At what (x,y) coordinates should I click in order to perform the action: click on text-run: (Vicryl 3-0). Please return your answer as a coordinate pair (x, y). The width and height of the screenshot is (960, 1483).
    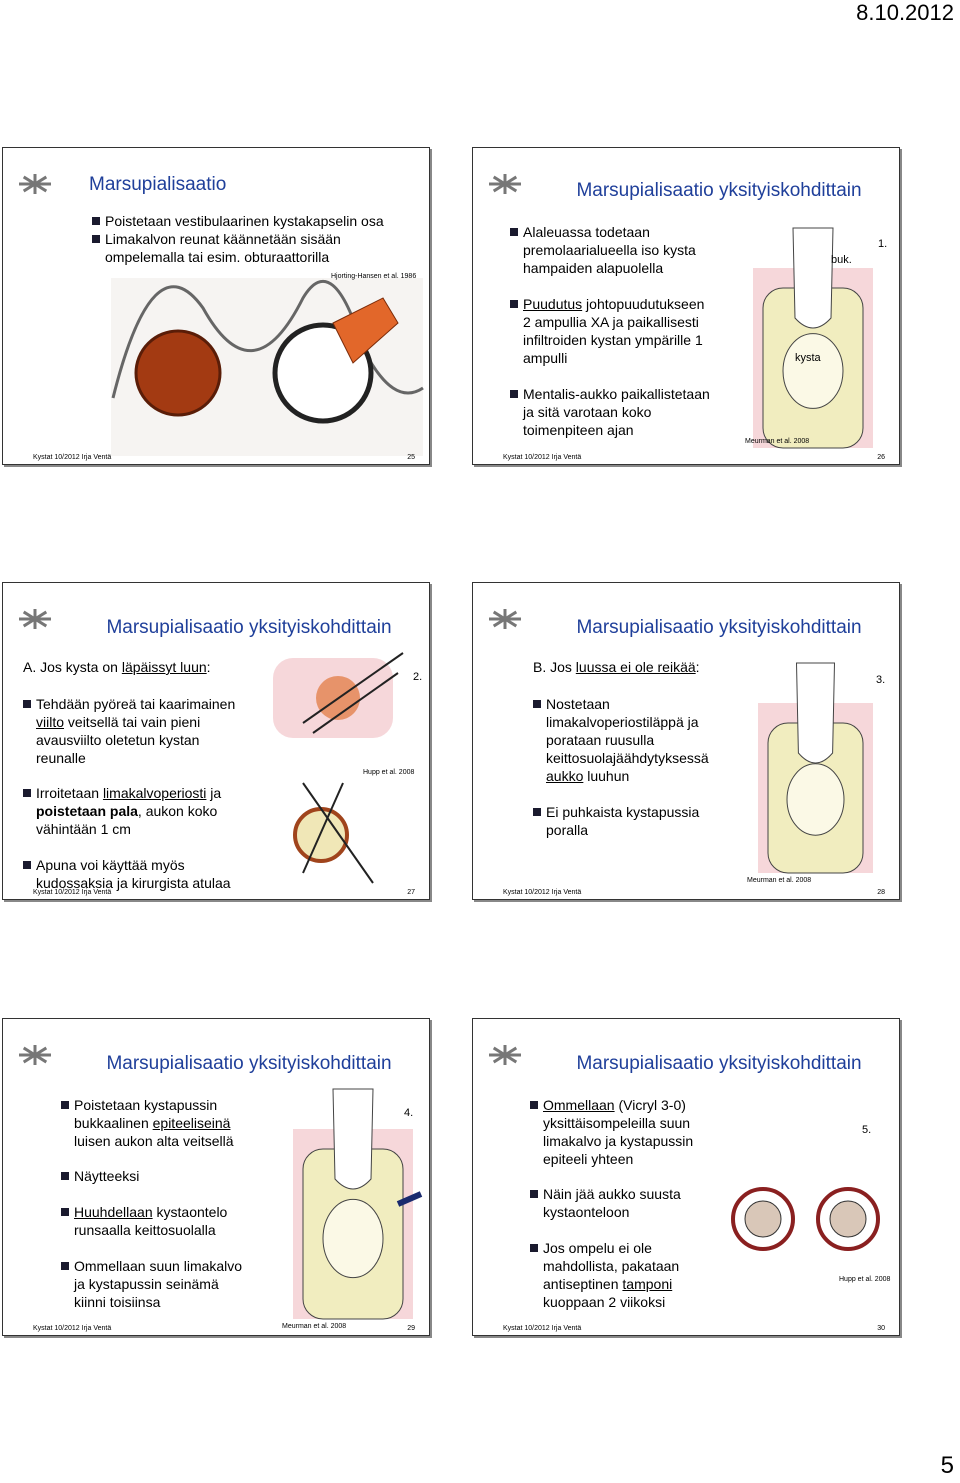
    Looking at the image, I should click on (650, 1105).